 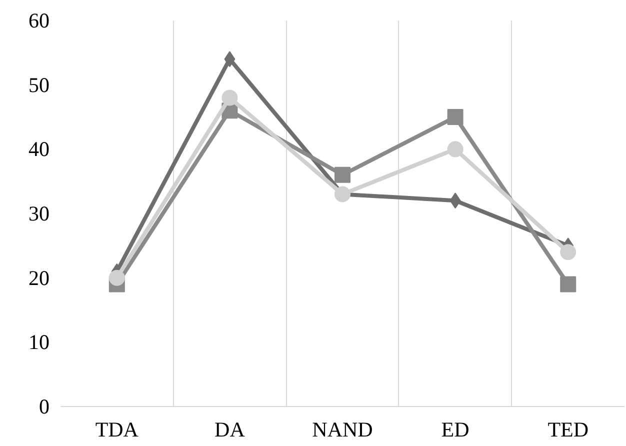 What do you see at coordinates (455, 430) in the screenshot?
I see `x-tick-label: ED` at bounding box center [455, 430].